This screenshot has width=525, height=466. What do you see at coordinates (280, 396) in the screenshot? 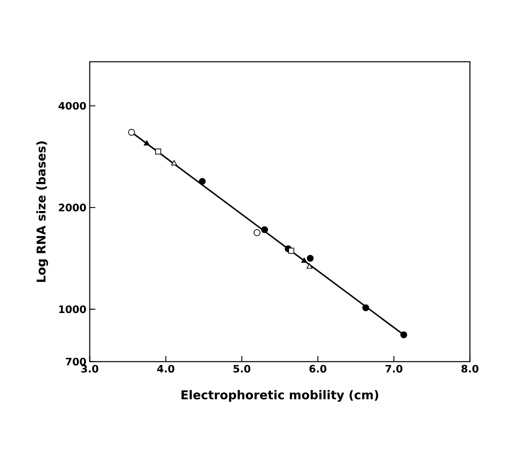
I see `x-axis-title: Electrophoretic mobility (cm)` at bounding box center [280, 396].